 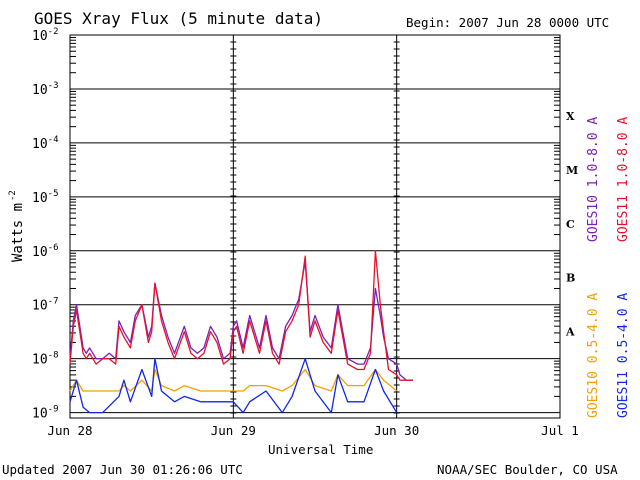 I want to click on x-axis-label: Universal Time, so click(x=320, y=449).